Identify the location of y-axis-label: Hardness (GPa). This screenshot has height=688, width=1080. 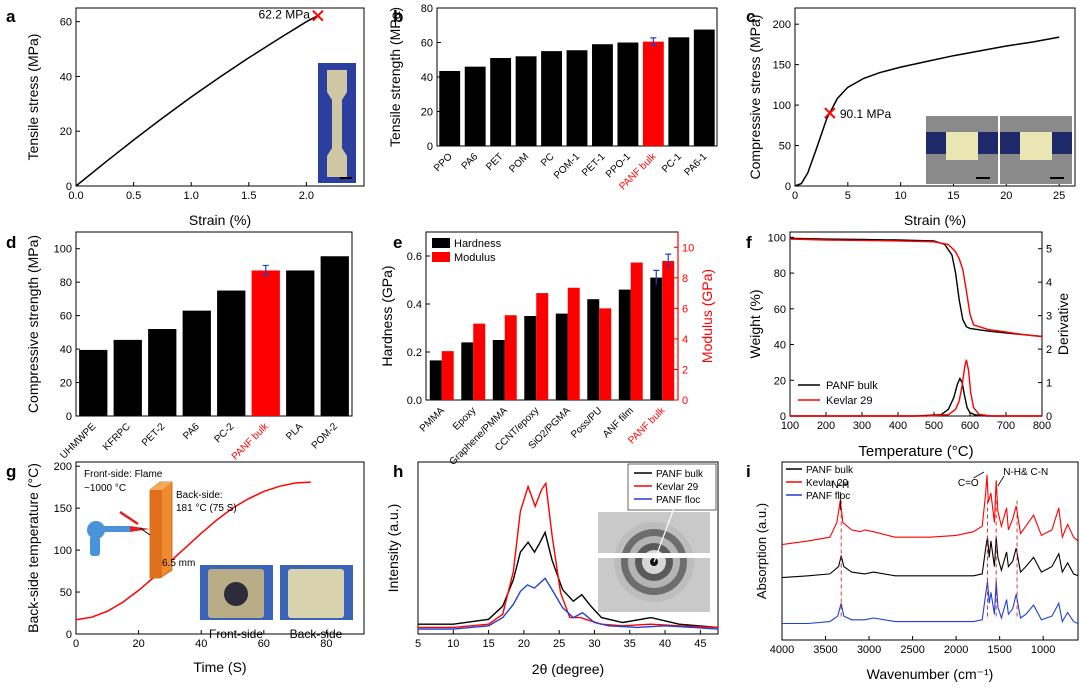
(387, 315).